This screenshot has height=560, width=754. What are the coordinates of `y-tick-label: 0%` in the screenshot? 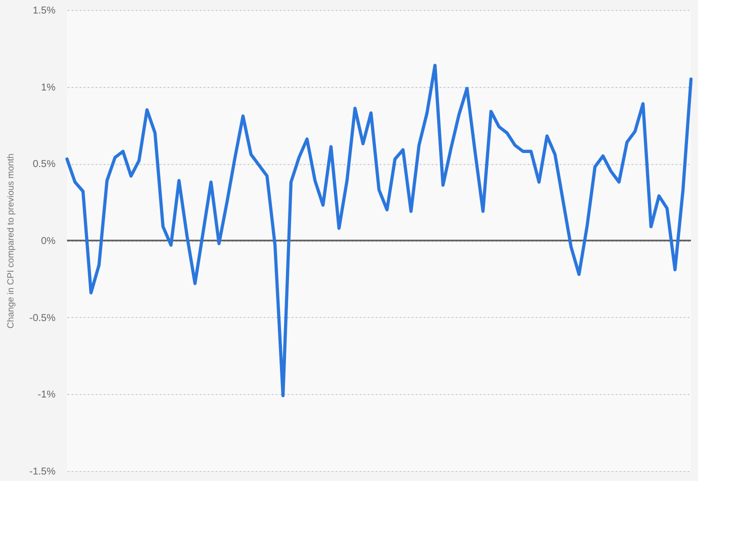 It's located at (48, 241).